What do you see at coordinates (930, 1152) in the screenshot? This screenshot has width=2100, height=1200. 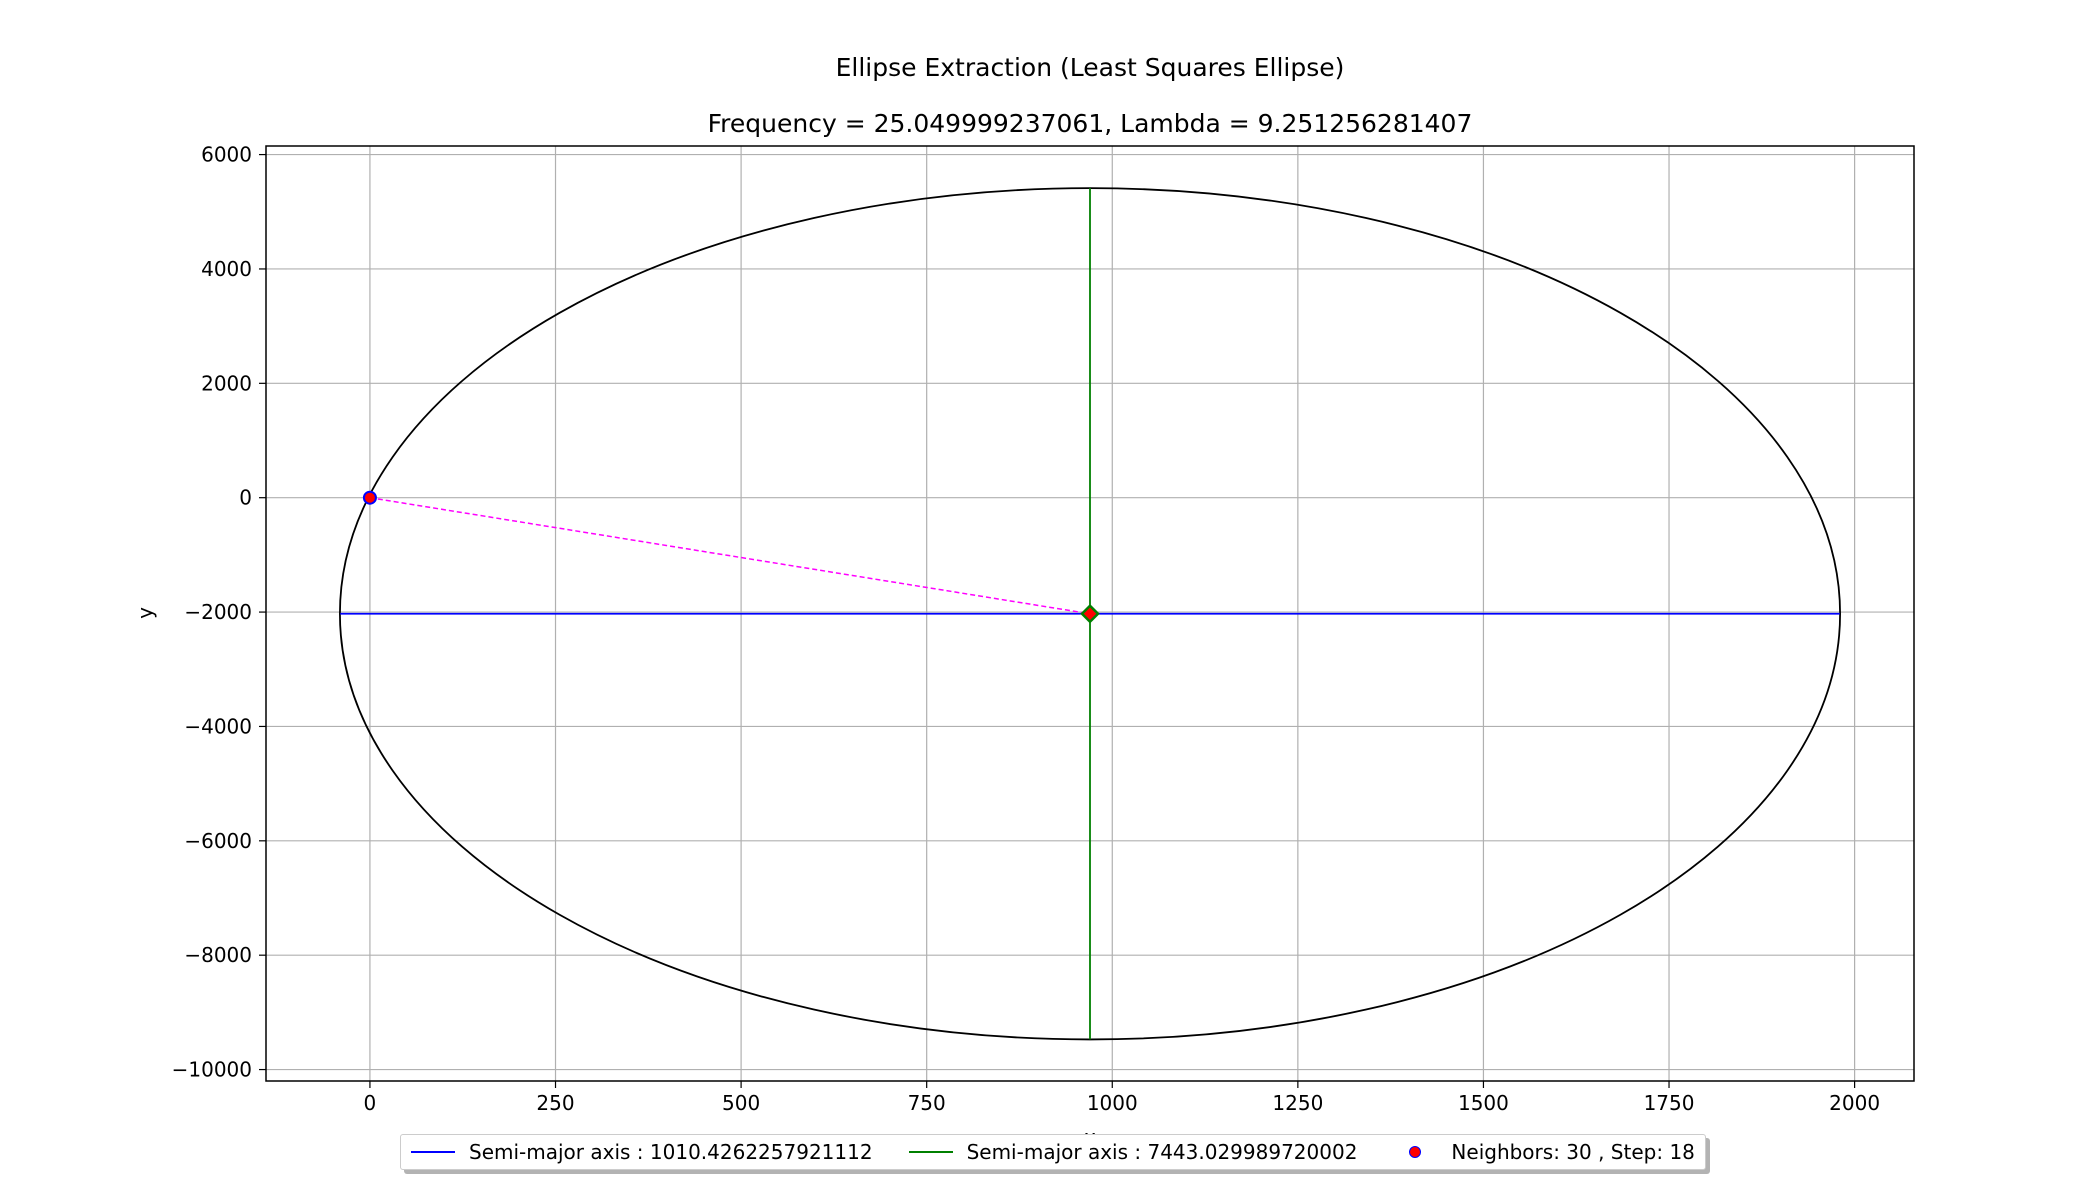 I see `legend-line-green` at bounding box center [930, 1152].